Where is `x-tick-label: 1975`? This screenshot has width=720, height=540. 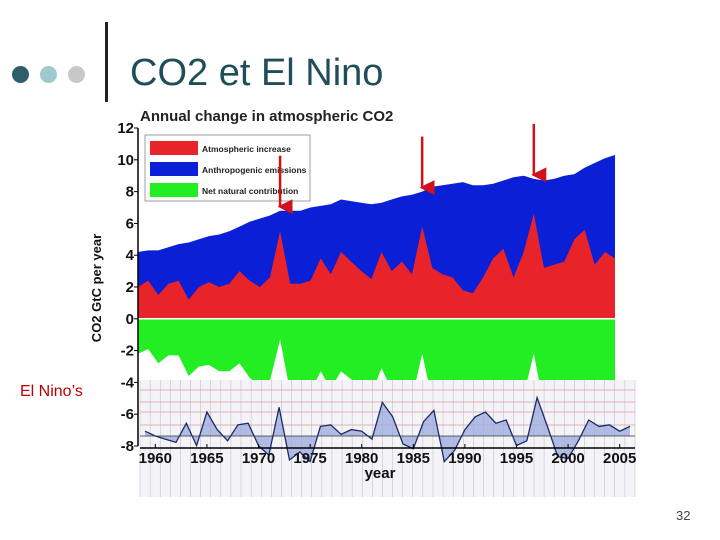
x-tick-label: 1975 is located at coordinates (309, 458).